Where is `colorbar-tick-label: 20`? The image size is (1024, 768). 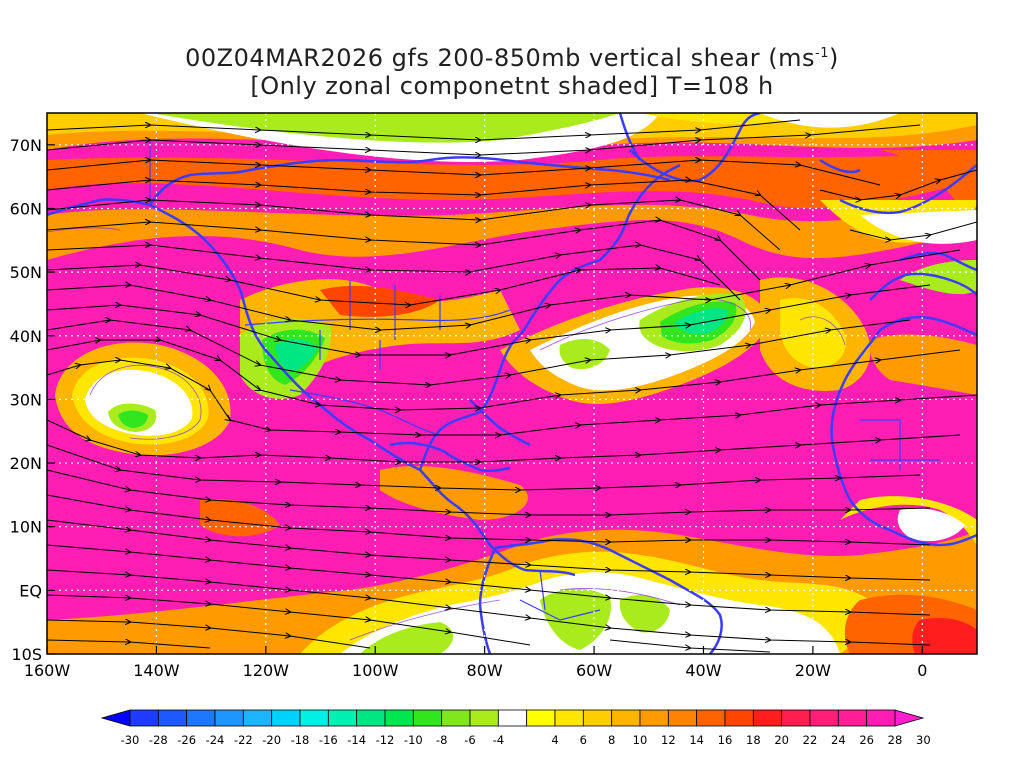 colorbar-tick-label: 20 is located at coordinates (781, 740).